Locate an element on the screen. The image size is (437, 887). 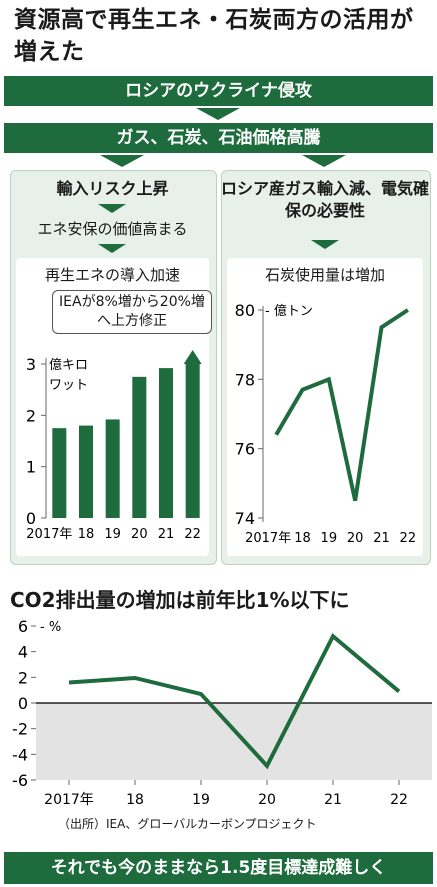
coal-line-chart: 74 76 78 80 - 億トン 2017年 18 19 20 21 22 is located at coordinates (326, 423).